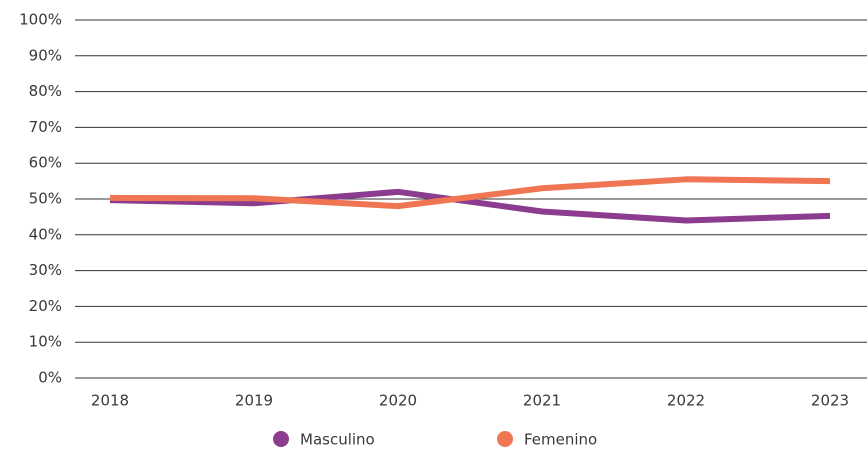 This screenshot has width=867, height=456. Describe the element at coordinates (45, 342) in the screenshot. I see `y-tick-label: 10%` at that location.